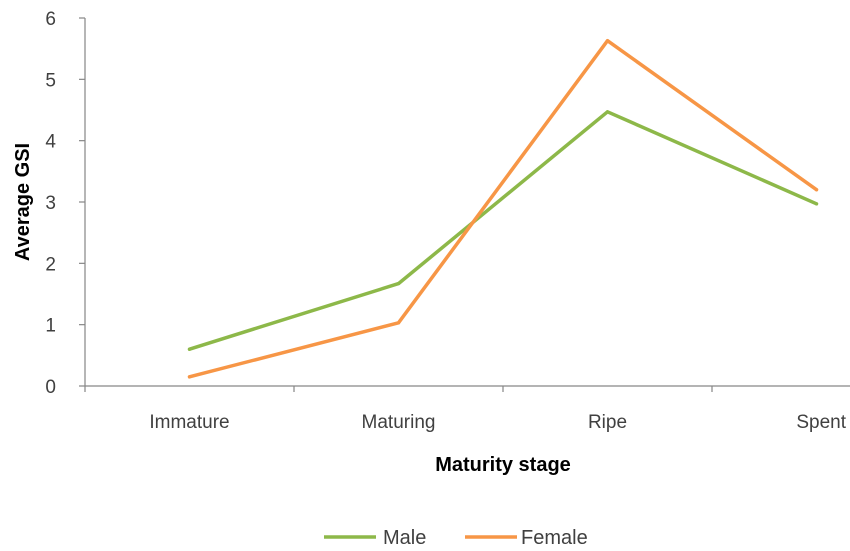 The height and width of the screenshot is (551, 850). Describe the element at coordinates (189, 422) in the screenshot. I see `x-tick-label: Immature` at that location.